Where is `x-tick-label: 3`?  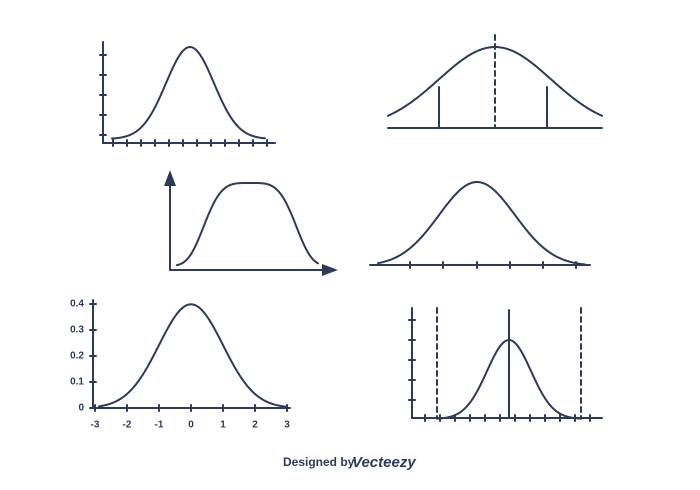
x-tick-label: 3 is located at coordinates (287, 425).